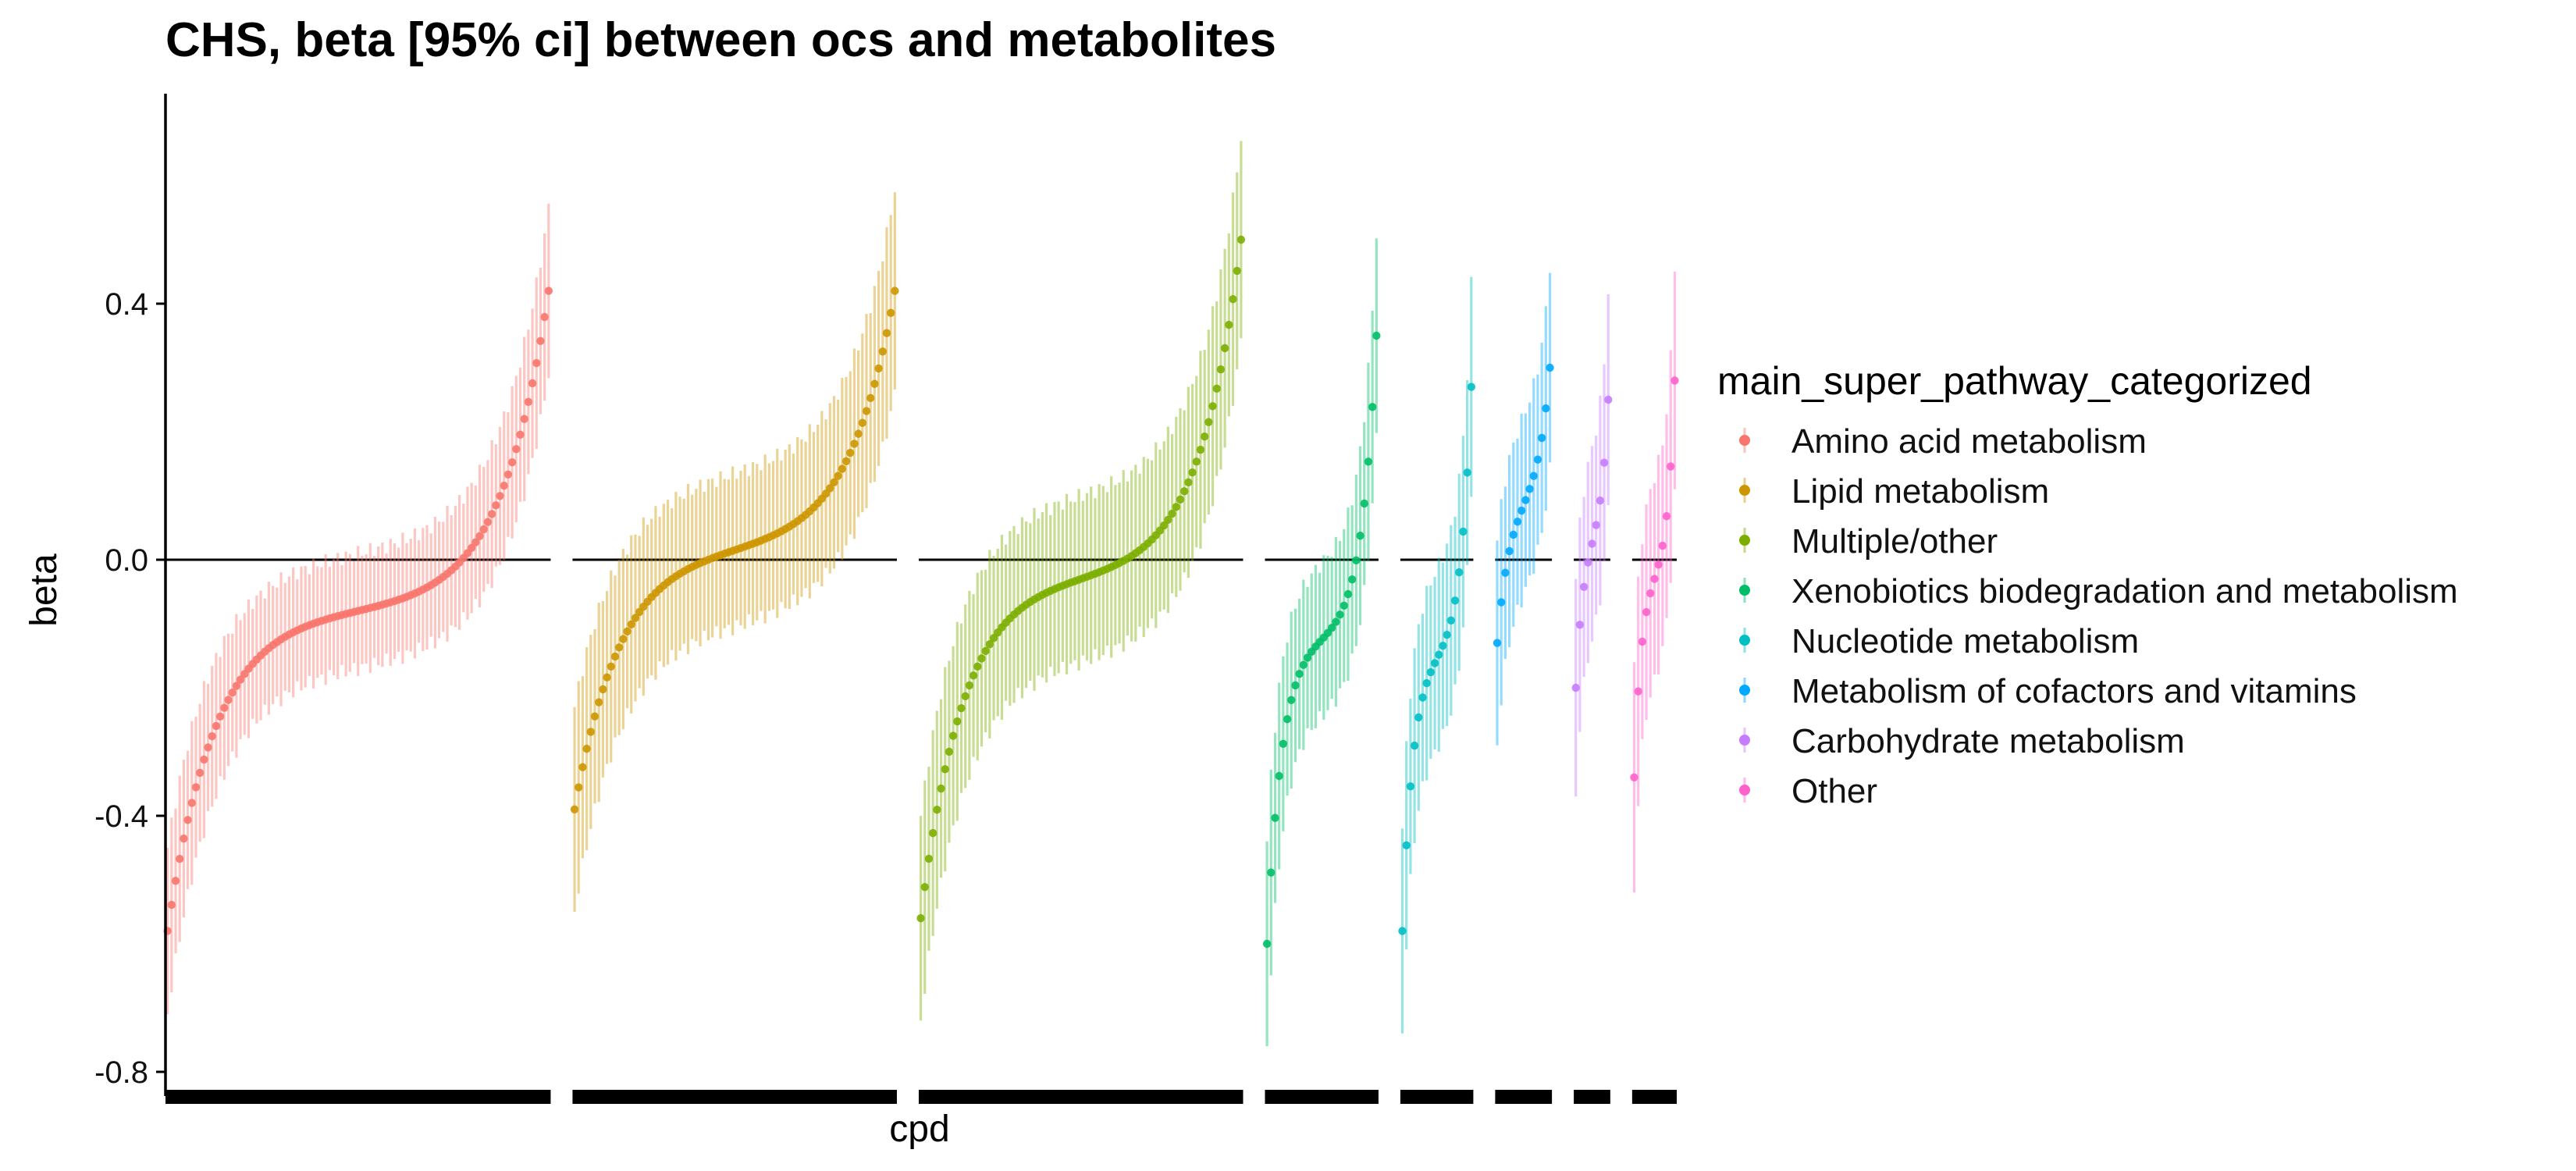 This screenshot has width=2576, height=1171. Describe the element at coordinates (130, 595) in the screenshot. I see `axes: 0.4 0.0 -0.4 -0.8` at that location.